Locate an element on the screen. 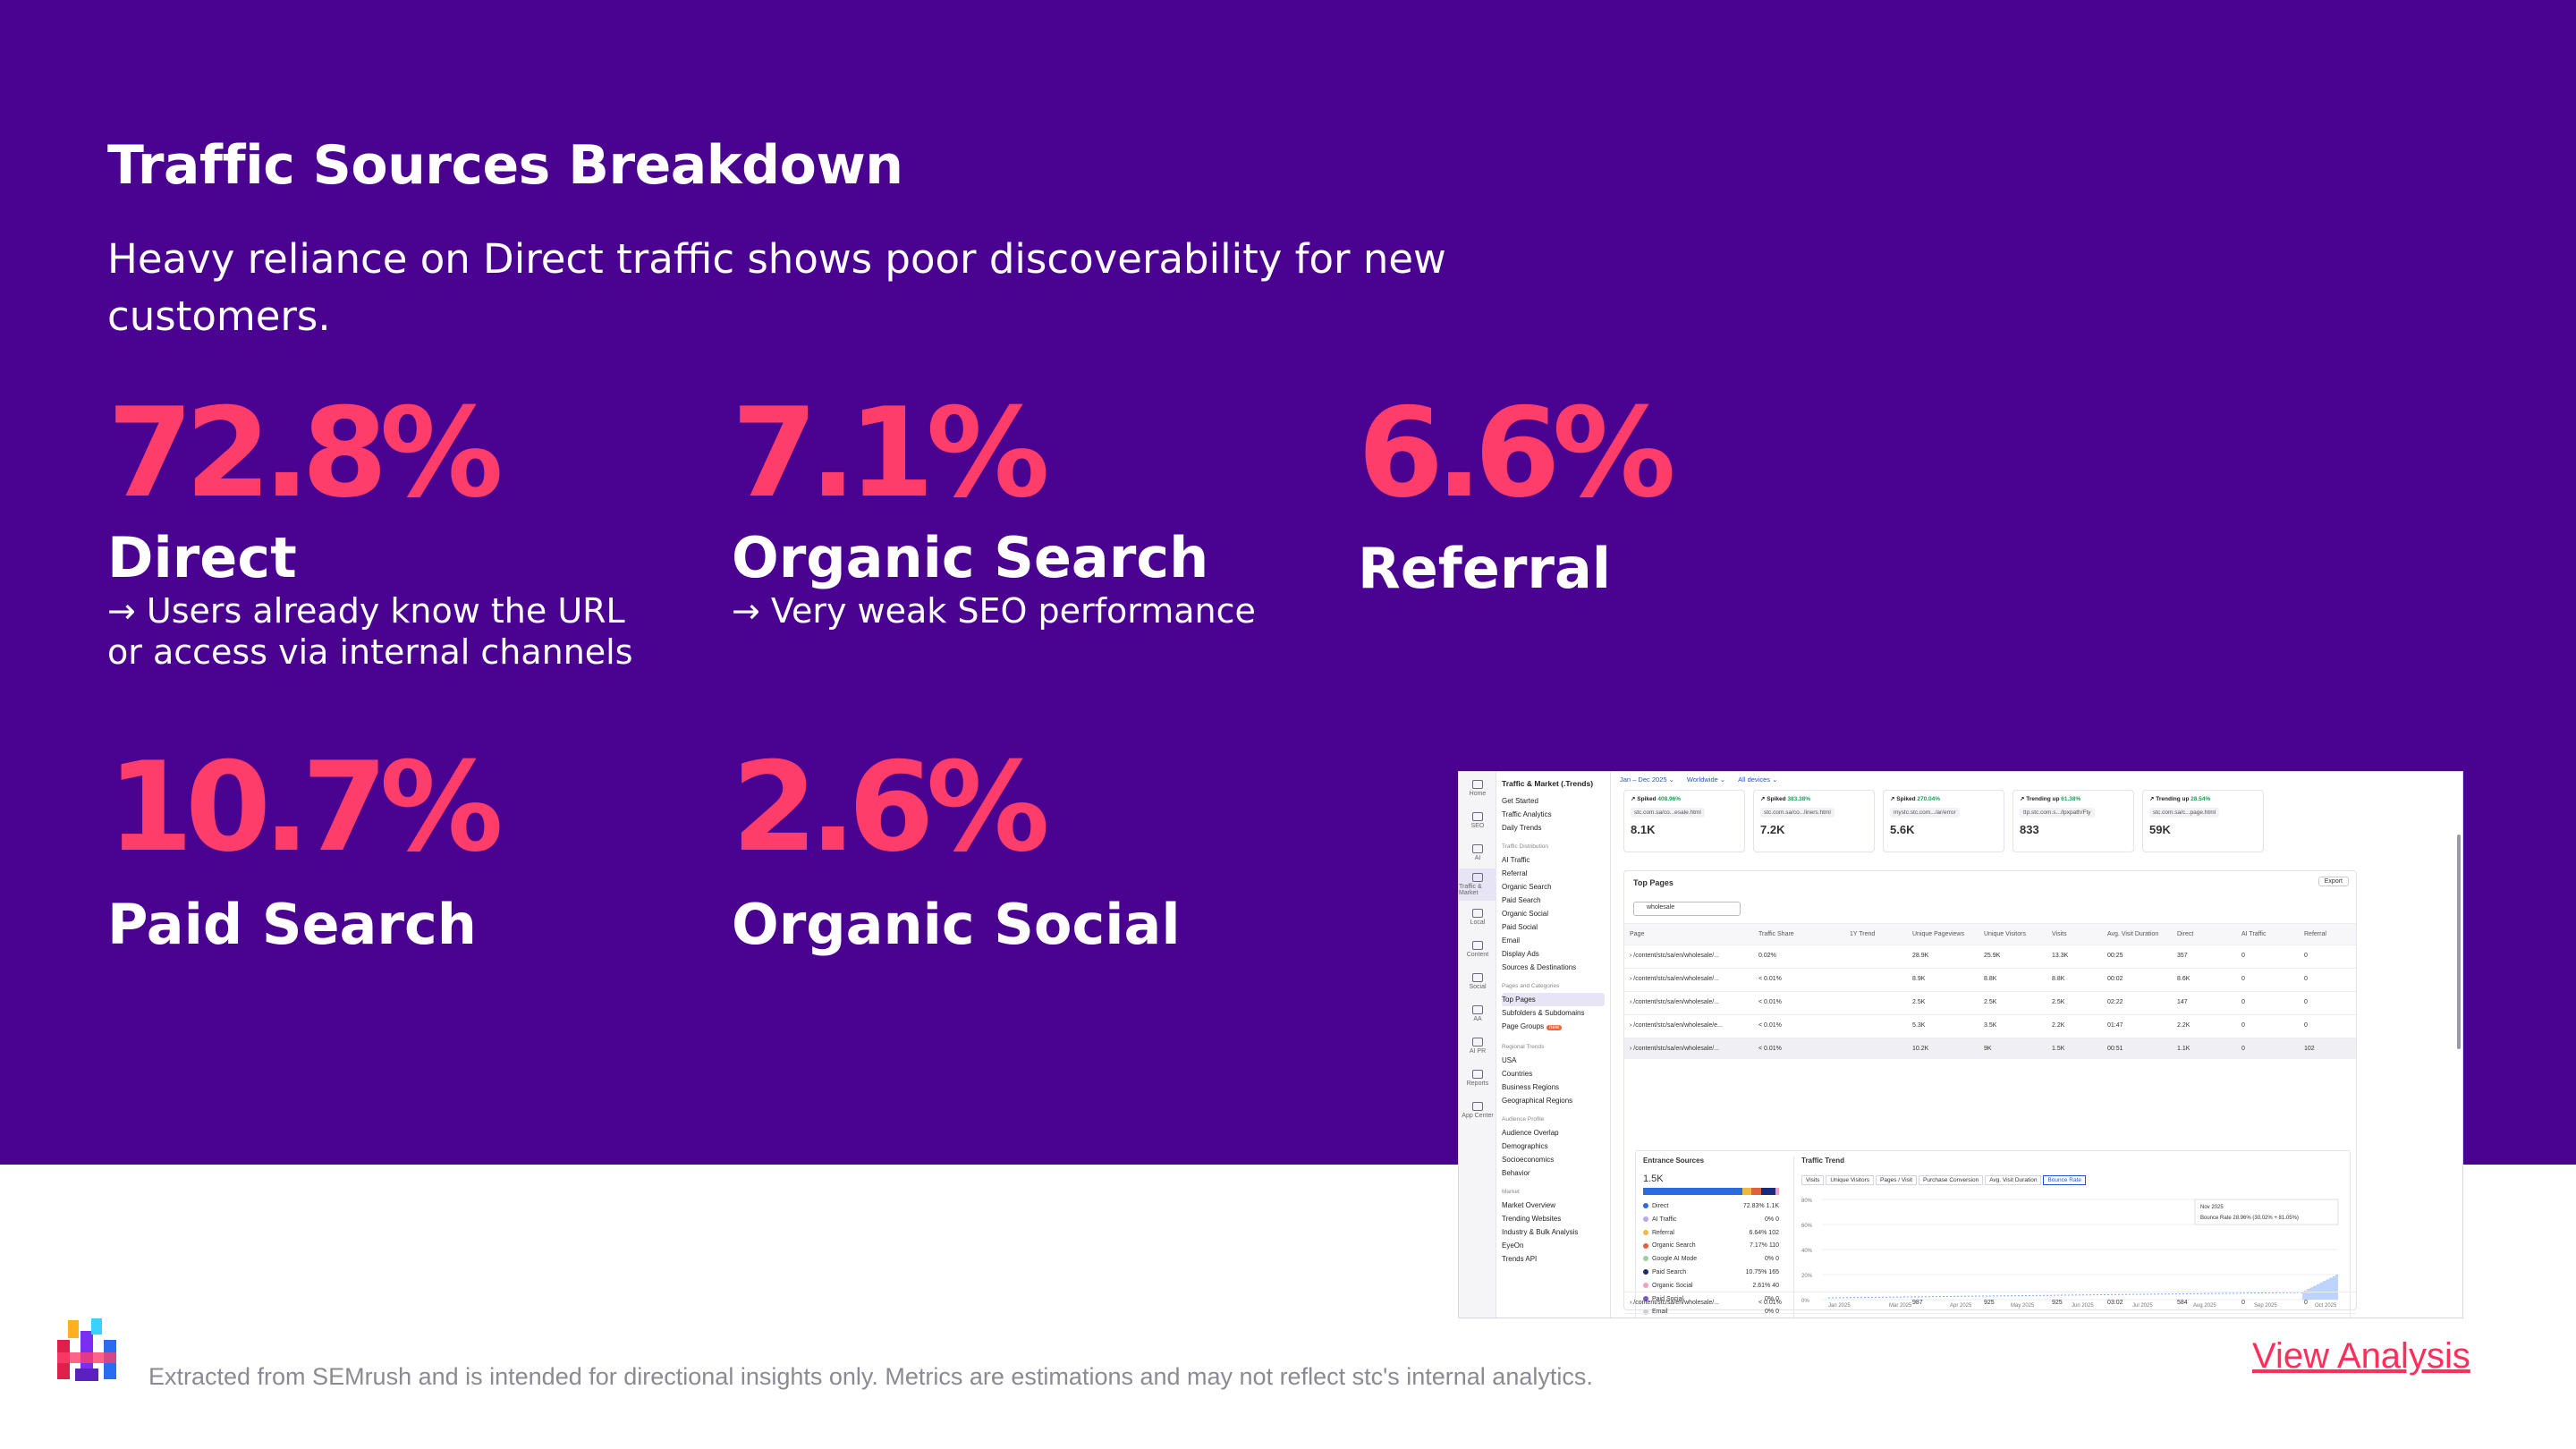  metric-tab: Visits is located at coordinates (1813, 1180).